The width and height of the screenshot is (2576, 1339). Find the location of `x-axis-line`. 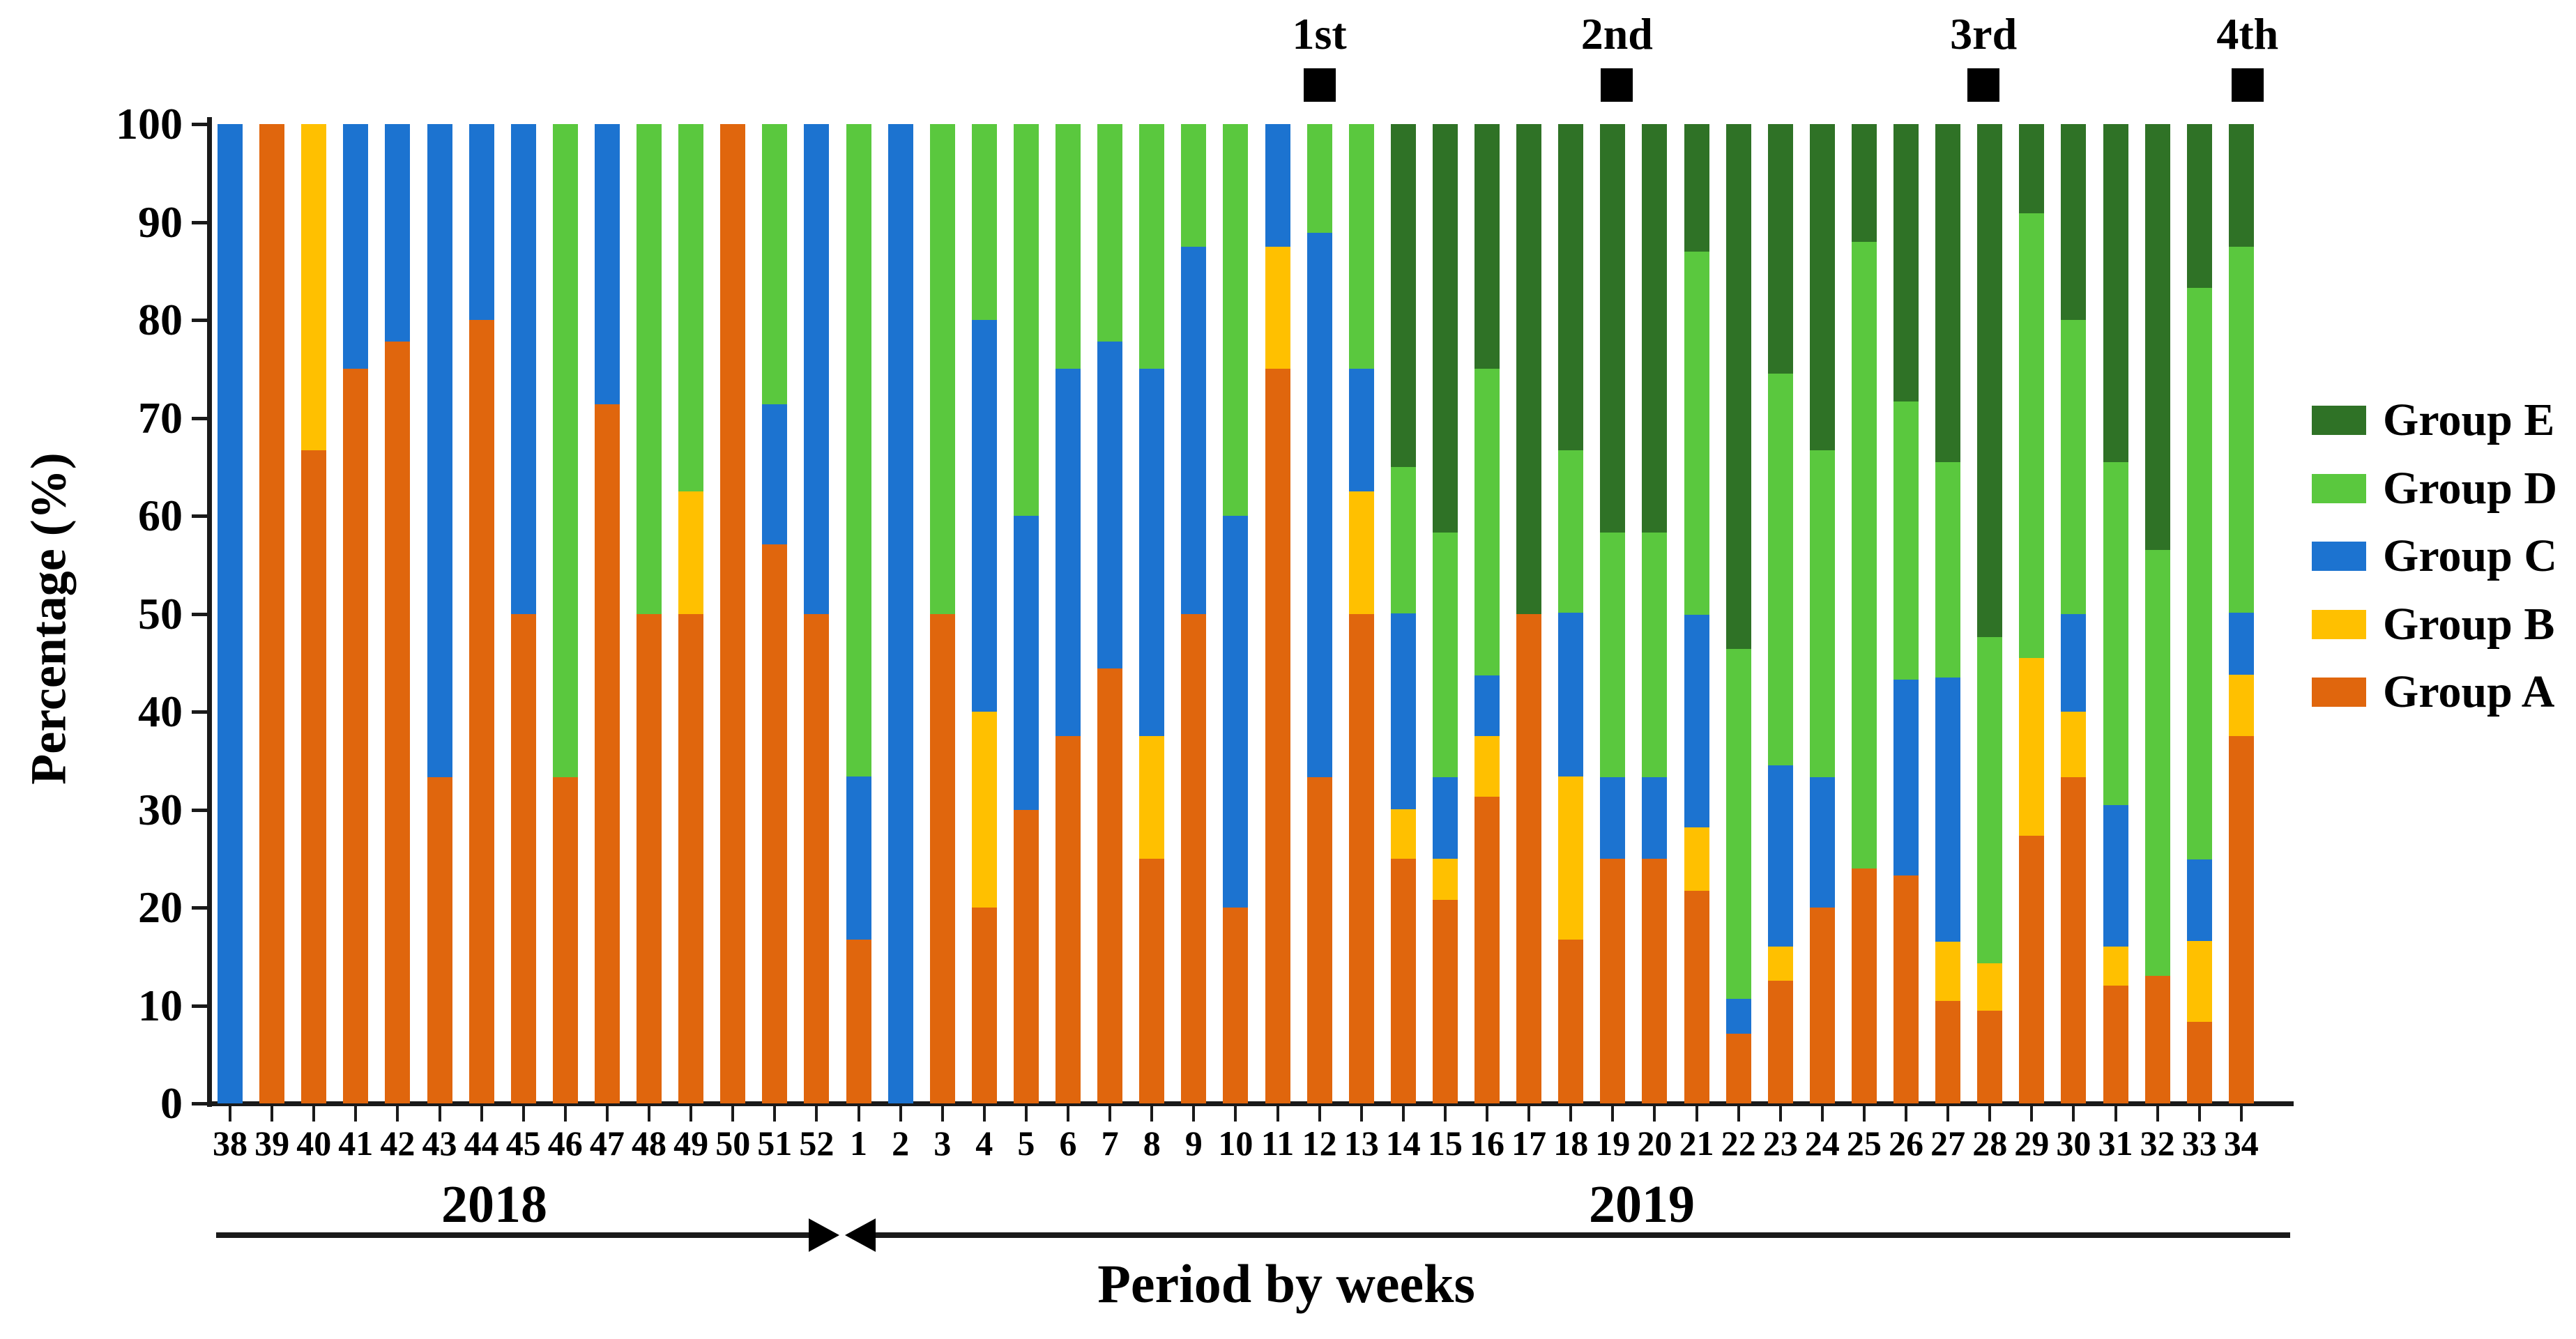

x-axis-line is located at coordinates (1251, 1103).